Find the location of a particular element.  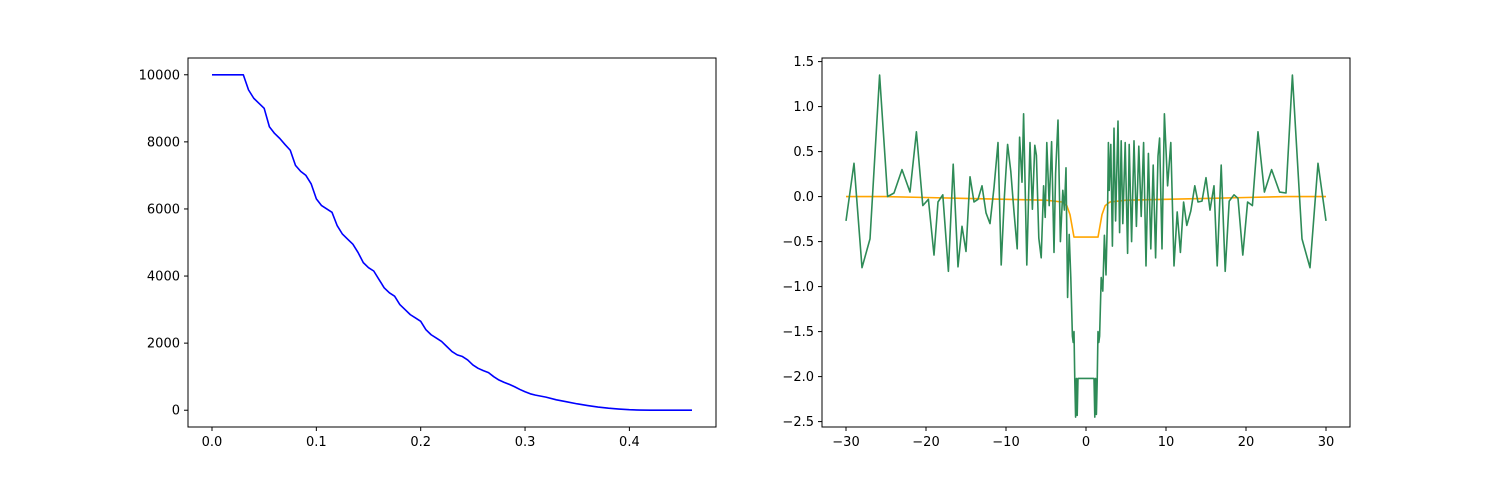

chart-0-x-tick-label: 0.1 is located at coordinates (316, 442).